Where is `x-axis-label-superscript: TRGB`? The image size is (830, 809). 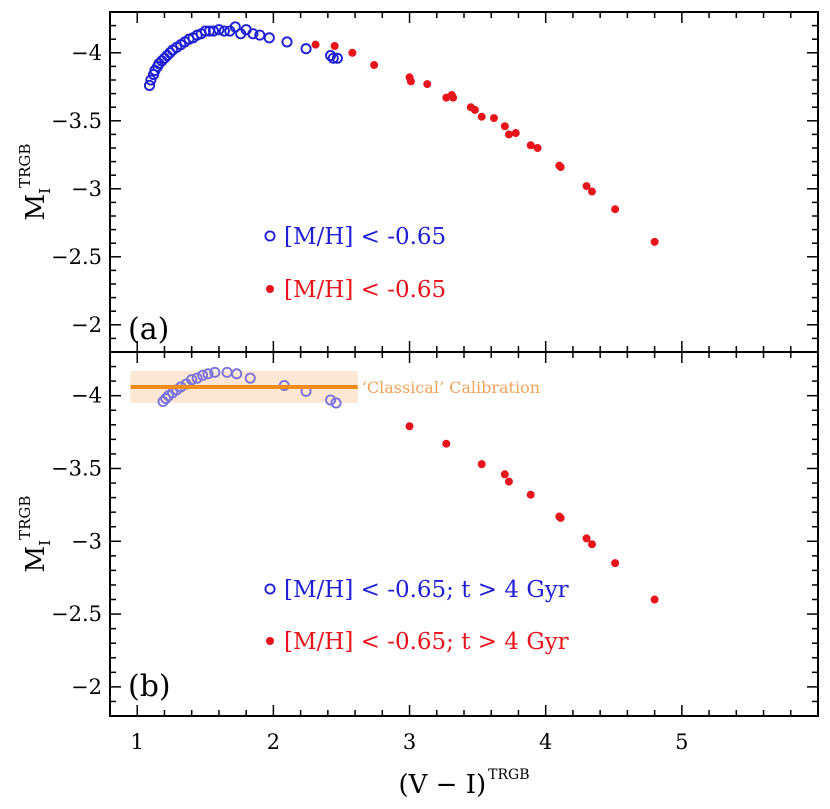 x-axis-label-superscript: TRGB is located at coordinates (508, 775).